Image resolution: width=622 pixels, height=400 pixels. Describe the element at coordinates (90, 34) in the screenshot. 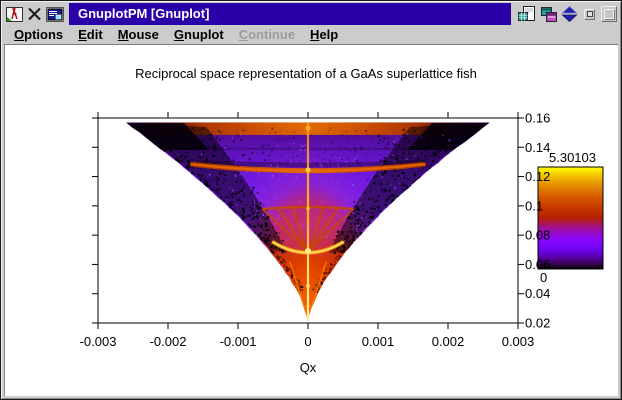

I see `menu-item-edit: Edit` at that location.